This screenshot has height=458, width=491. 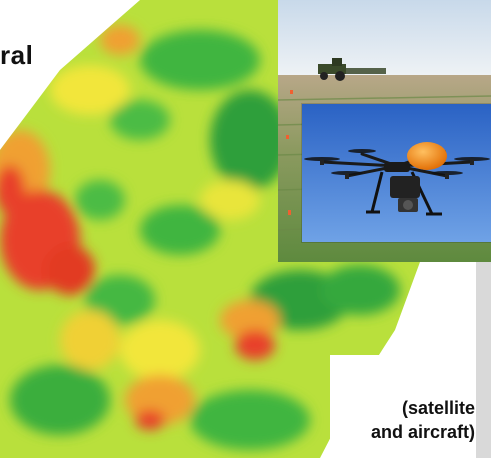 What do you see at coordinates (483, 360) in the screenshot?
I see `right-border-strip` at bounding box center [483, 360].